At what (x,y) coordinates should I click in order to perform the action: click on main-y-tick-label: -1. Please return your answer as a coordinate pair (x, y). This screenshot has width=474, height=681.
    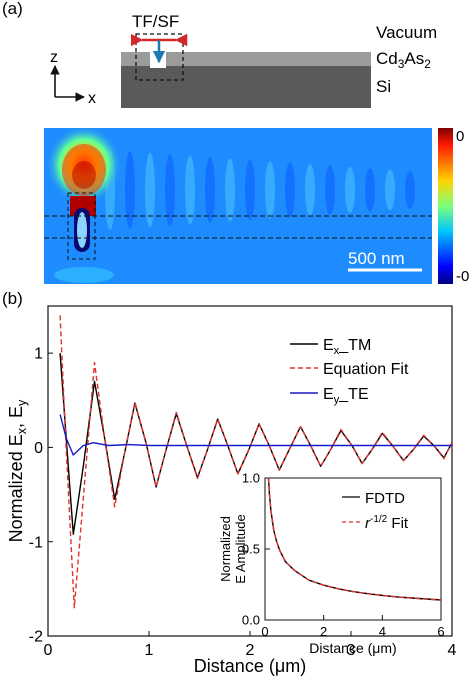
    Looking at the image, I should click on (36, 542).